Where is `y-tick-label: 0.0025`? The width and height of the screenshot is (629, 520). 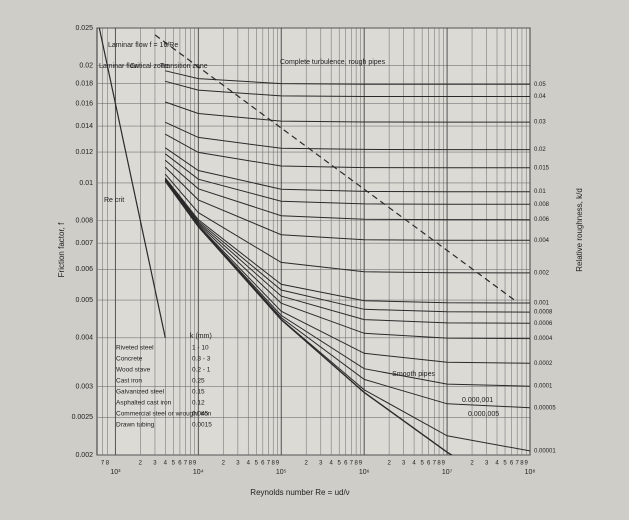
y-tick-label: 0.0025 is located at coordinates (83, 417).